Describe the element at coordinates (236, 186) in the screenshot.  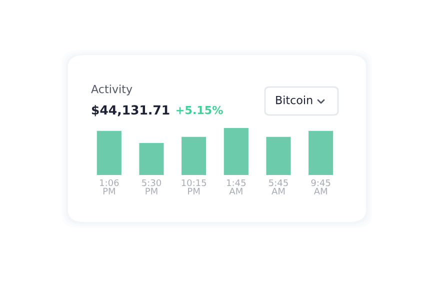
I see `x-tick-label: 1:45 AM` at that location.